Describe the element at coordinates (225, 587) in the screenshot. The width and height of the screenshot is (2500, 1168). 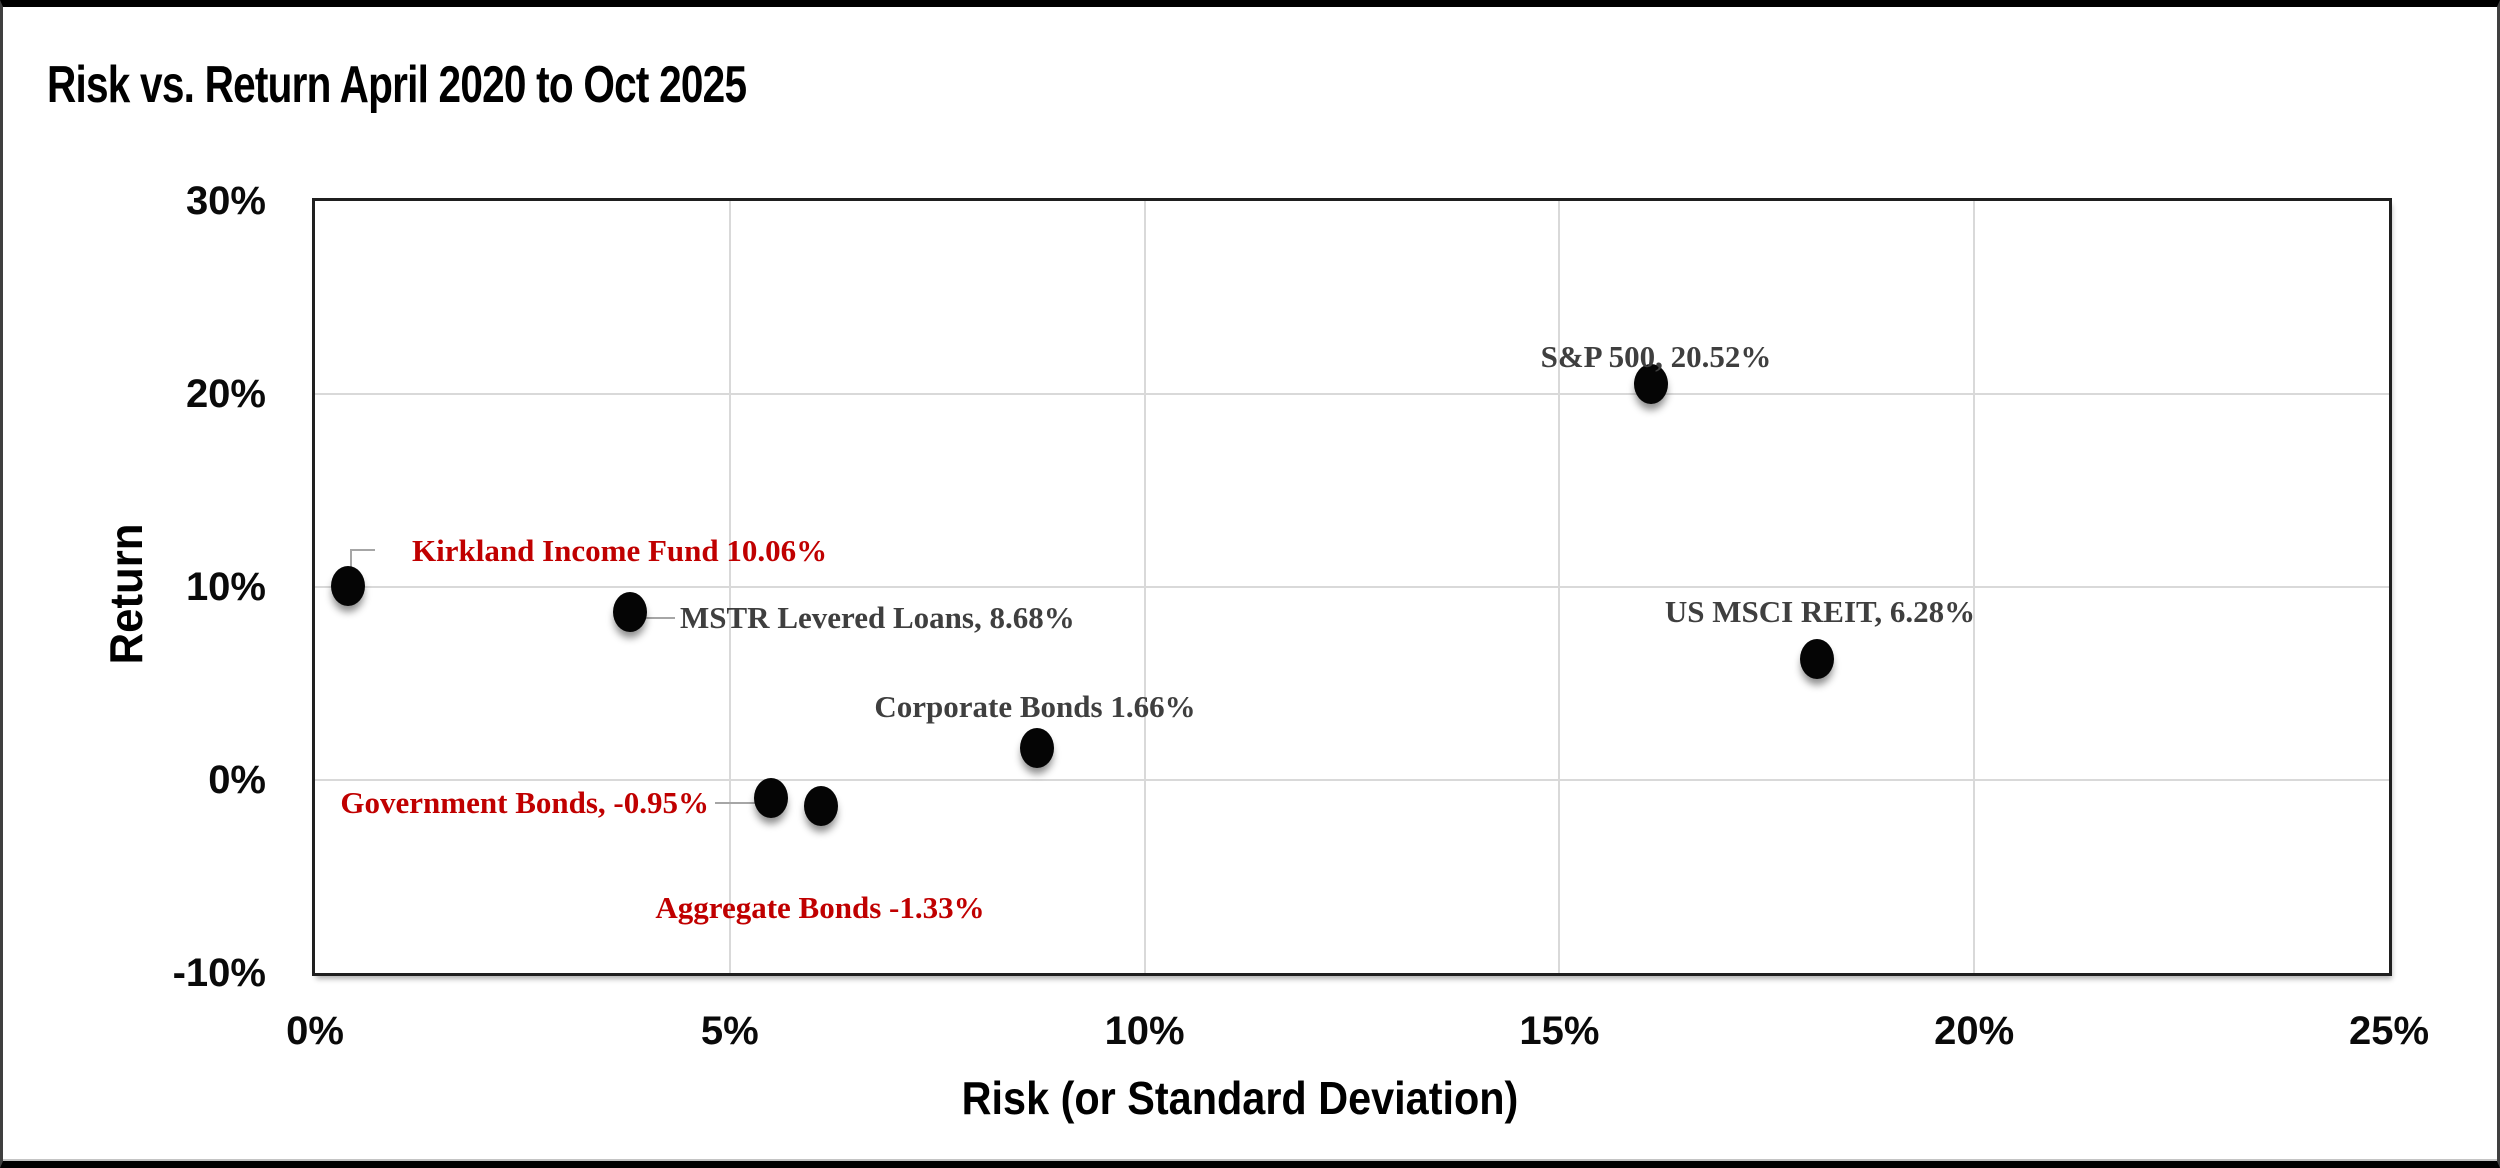
I see `y-tick-label: 10%` at that location.